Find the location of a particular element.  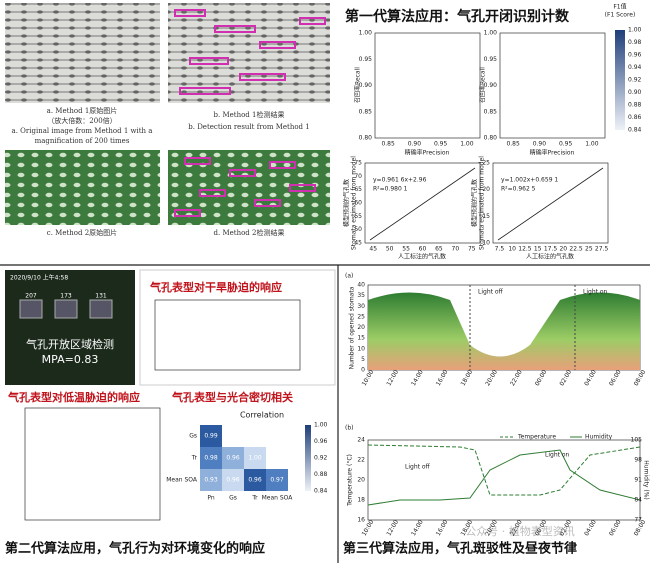

cell-label: 0.99 is located at coordinates (211, 436).